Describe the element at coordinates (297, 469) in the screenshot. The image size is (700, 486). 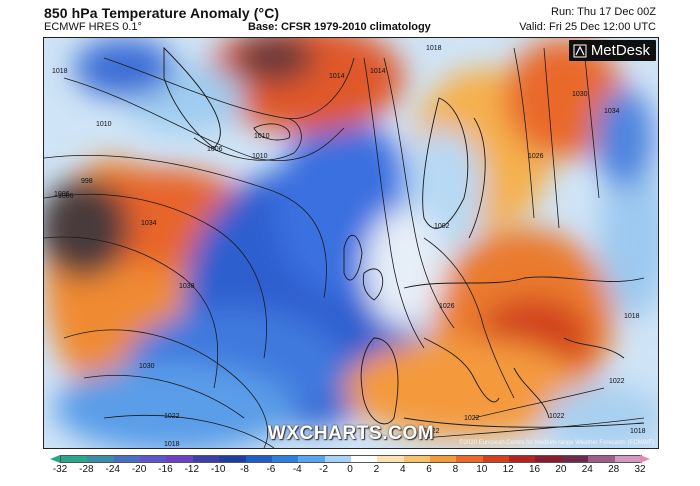
I see `colorbar-tick-label: -4` at that location.